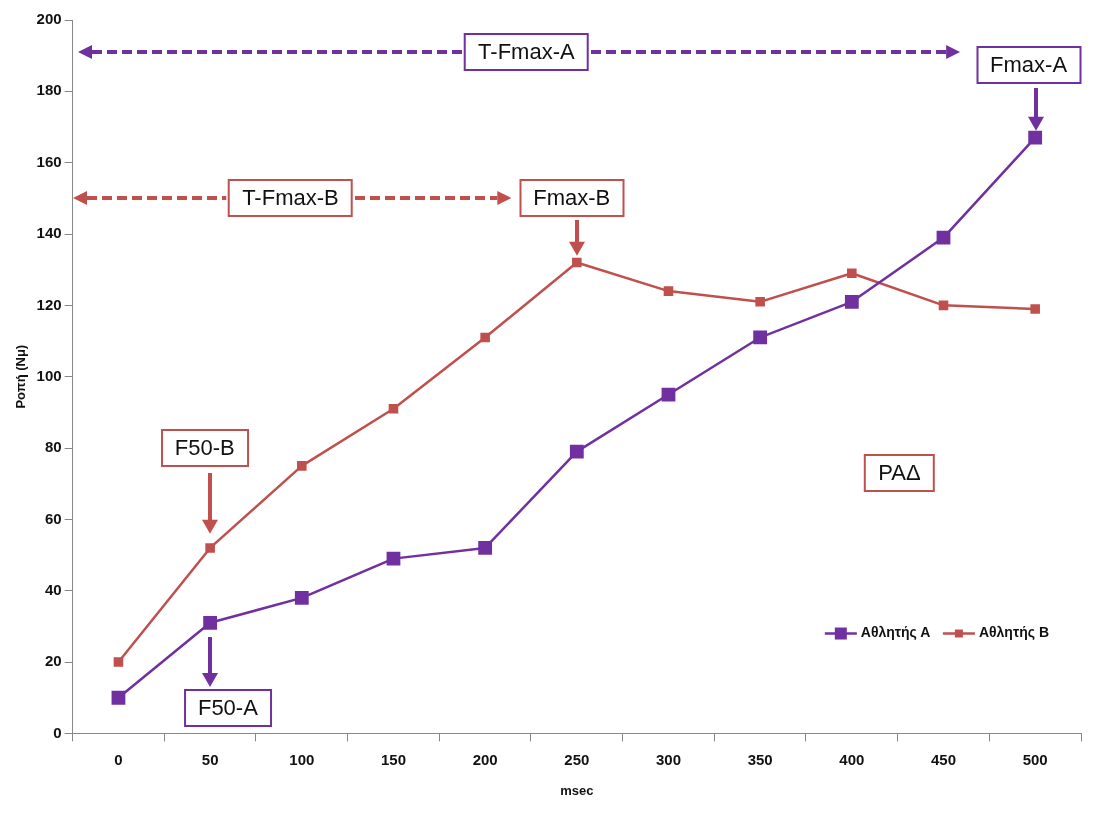 The width and height of the screenshot is (1101, 813). Describe the element at coordinates (53, 589) in the screenshot. I see `y-tick-label: 40` at that location.